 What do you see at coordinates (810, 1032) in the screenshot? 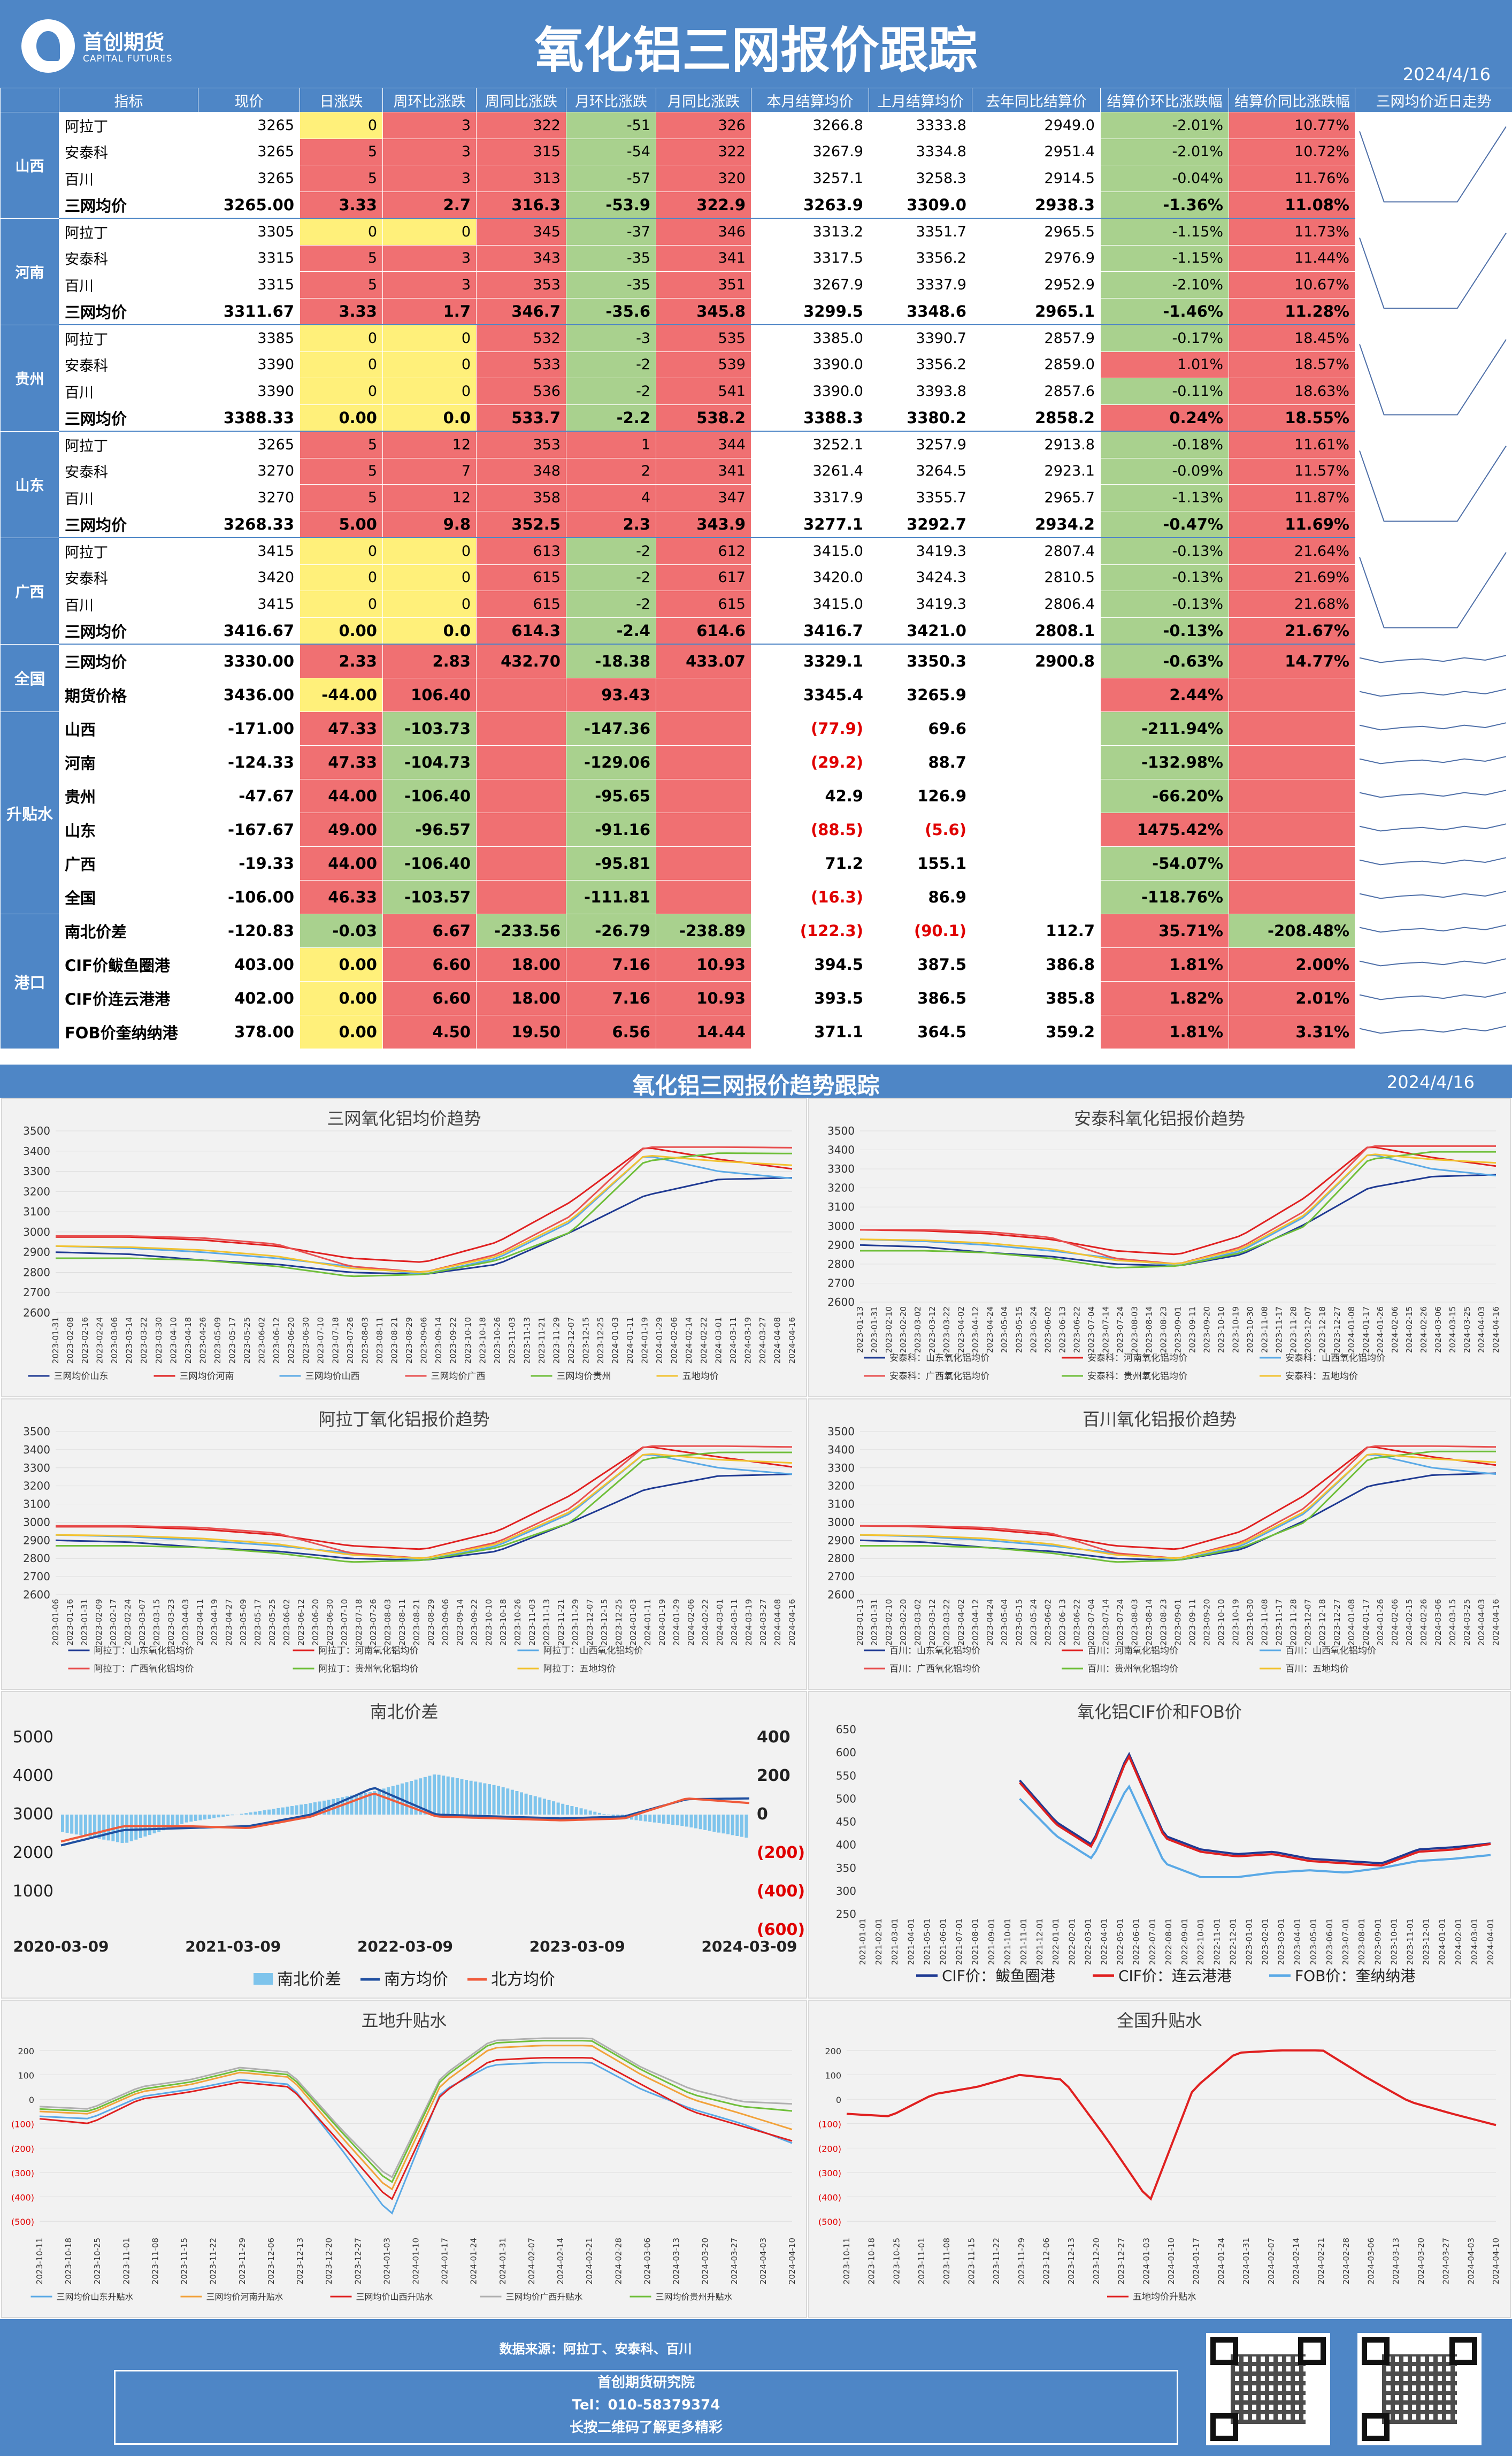
I see `cell: 371.1` at bounding box center [810, 1032].